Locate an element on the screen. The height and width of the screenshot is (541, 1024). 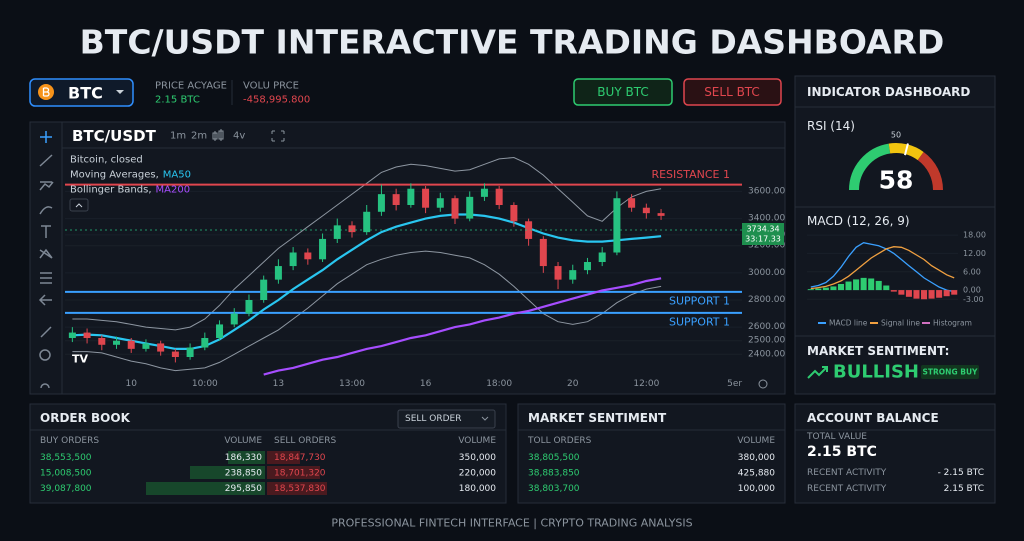
table-cell: 18,537,830 is located at coordinates (300, 489).